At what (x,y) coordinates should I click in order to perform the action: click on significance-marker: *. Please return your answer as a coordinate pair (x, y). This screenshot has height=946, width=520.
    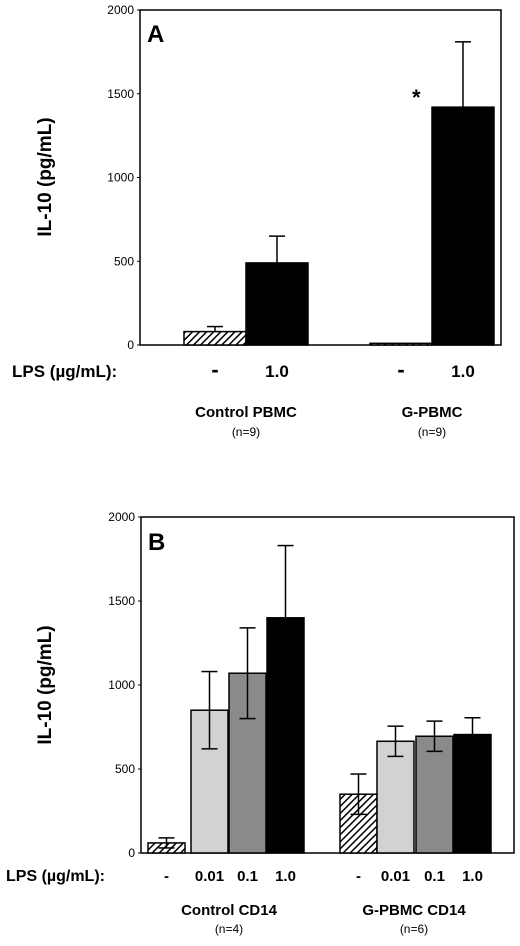
    Looking at the image, I should click on (416, 97).